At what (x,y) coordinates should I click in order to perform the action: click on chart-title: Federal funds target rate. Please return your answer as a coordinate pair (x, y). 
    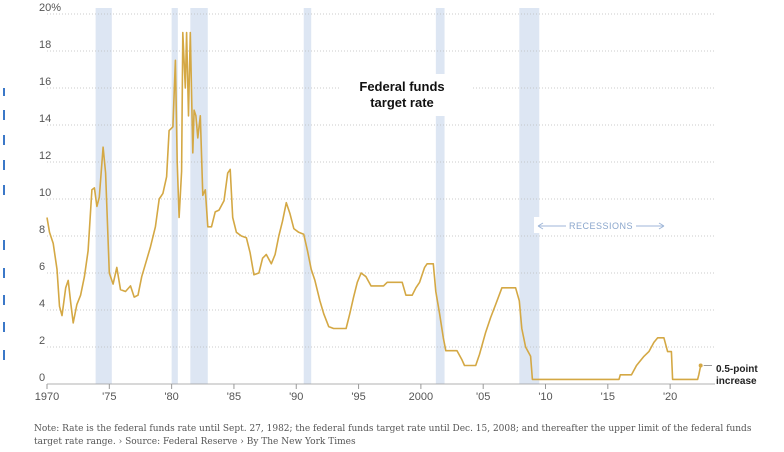
    Looking at the image, I should click on (406, 95).